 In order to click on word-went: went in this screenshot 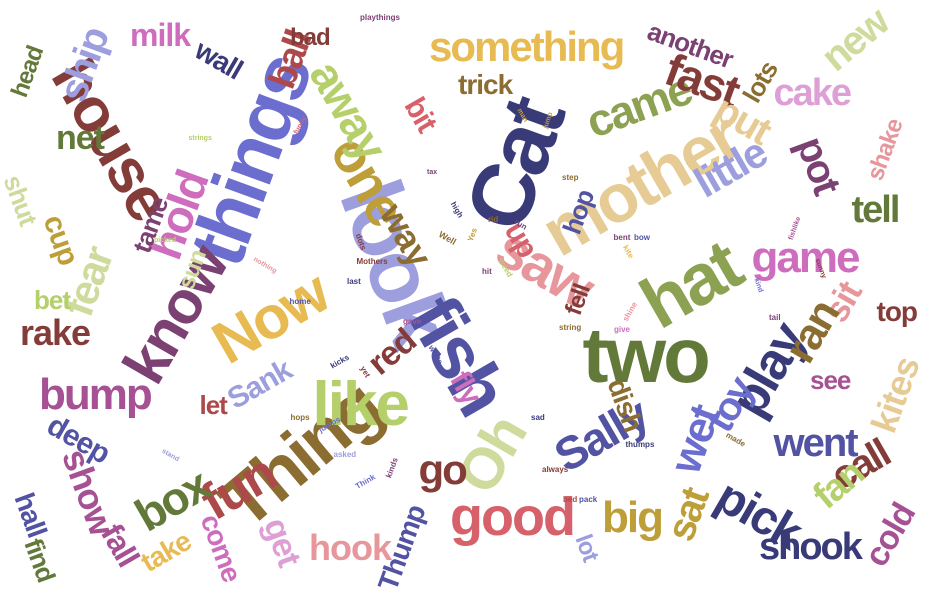, I will do `click(816, 443)`.